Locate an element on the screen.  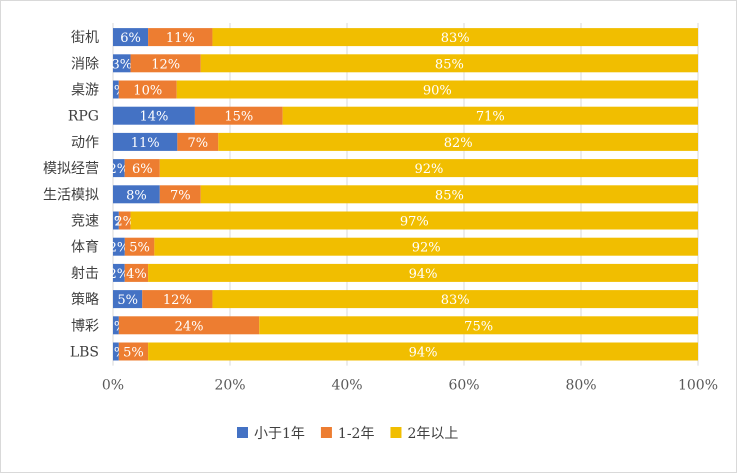
data-label: 10% is located at coordinates (147, 91).